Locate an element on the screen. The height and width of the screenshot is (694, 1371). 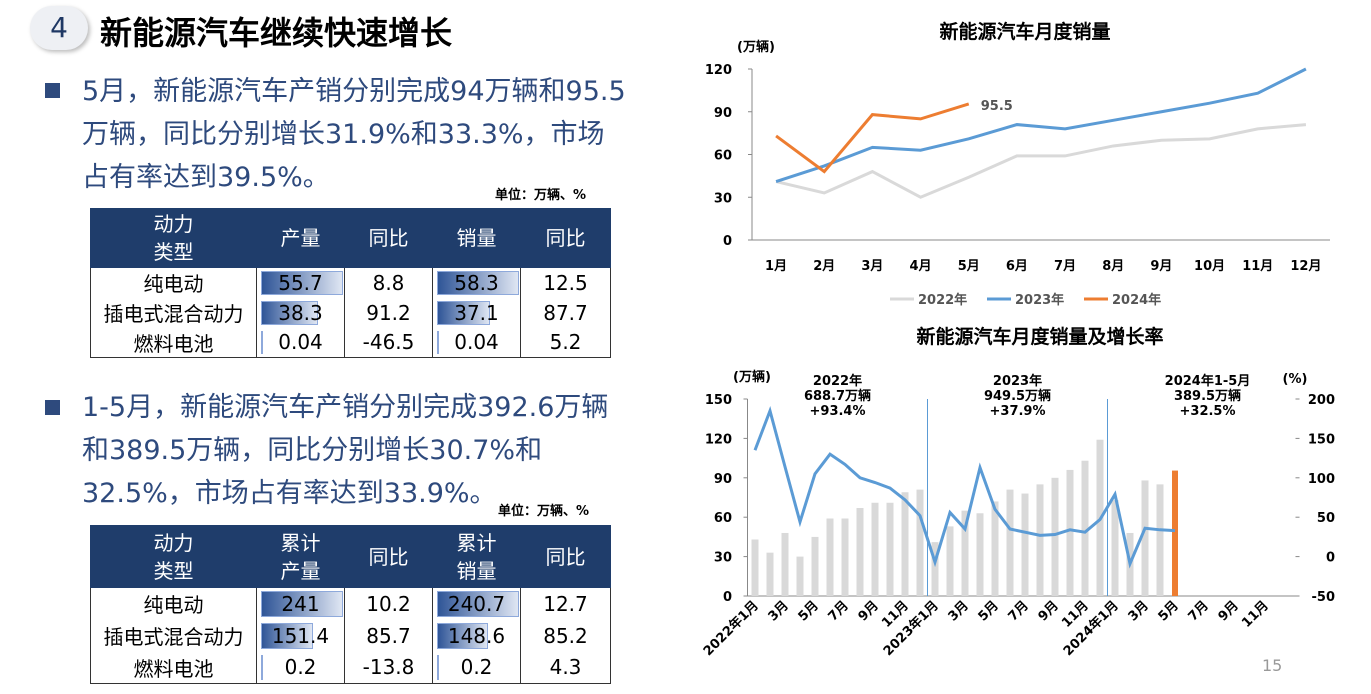
cell: 燃料电池 is located at coordinates (173, 667).